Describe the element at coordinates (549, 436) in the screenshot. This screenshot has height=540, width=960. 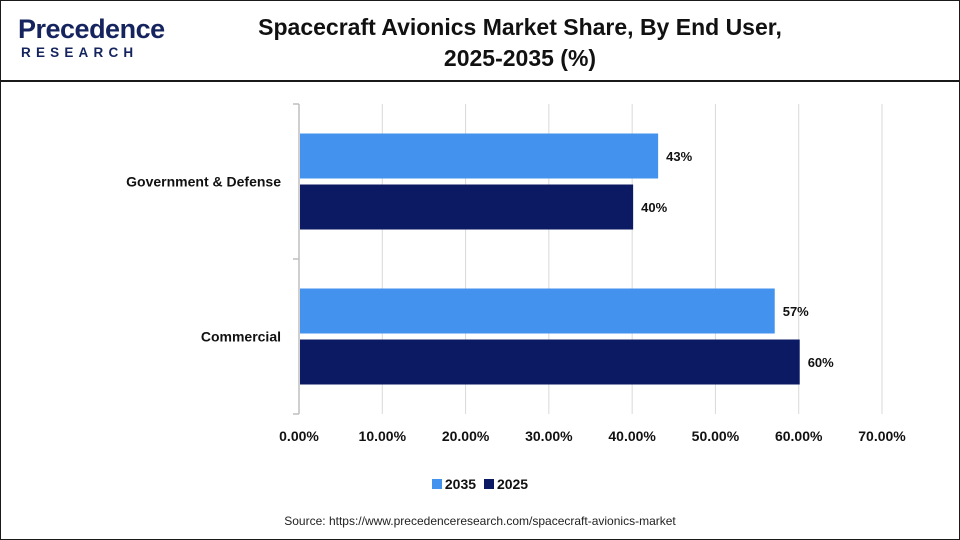
I see `x-tick-label: 30.00%` at that location.